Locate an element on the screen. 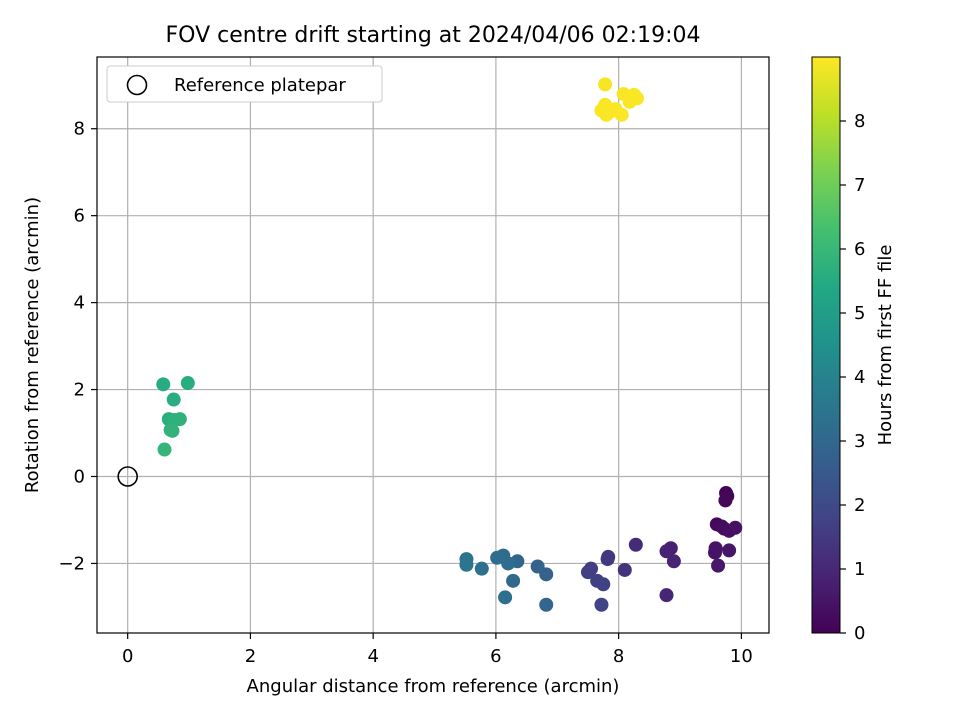  colorbar-tick-label: 3 is located at coordinates (859, 441).